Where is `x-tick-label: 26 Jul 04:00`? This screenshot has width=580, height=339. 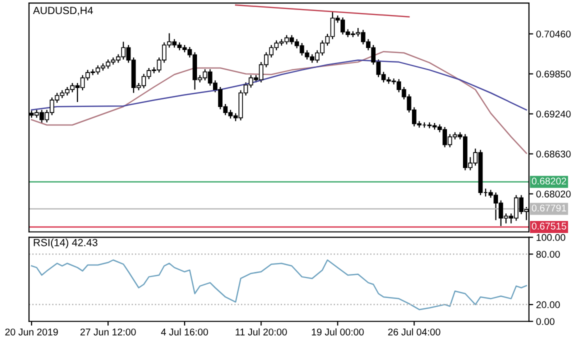
x-tick-label: 26 Jul 04:00 is located at coordinates (414, 332).